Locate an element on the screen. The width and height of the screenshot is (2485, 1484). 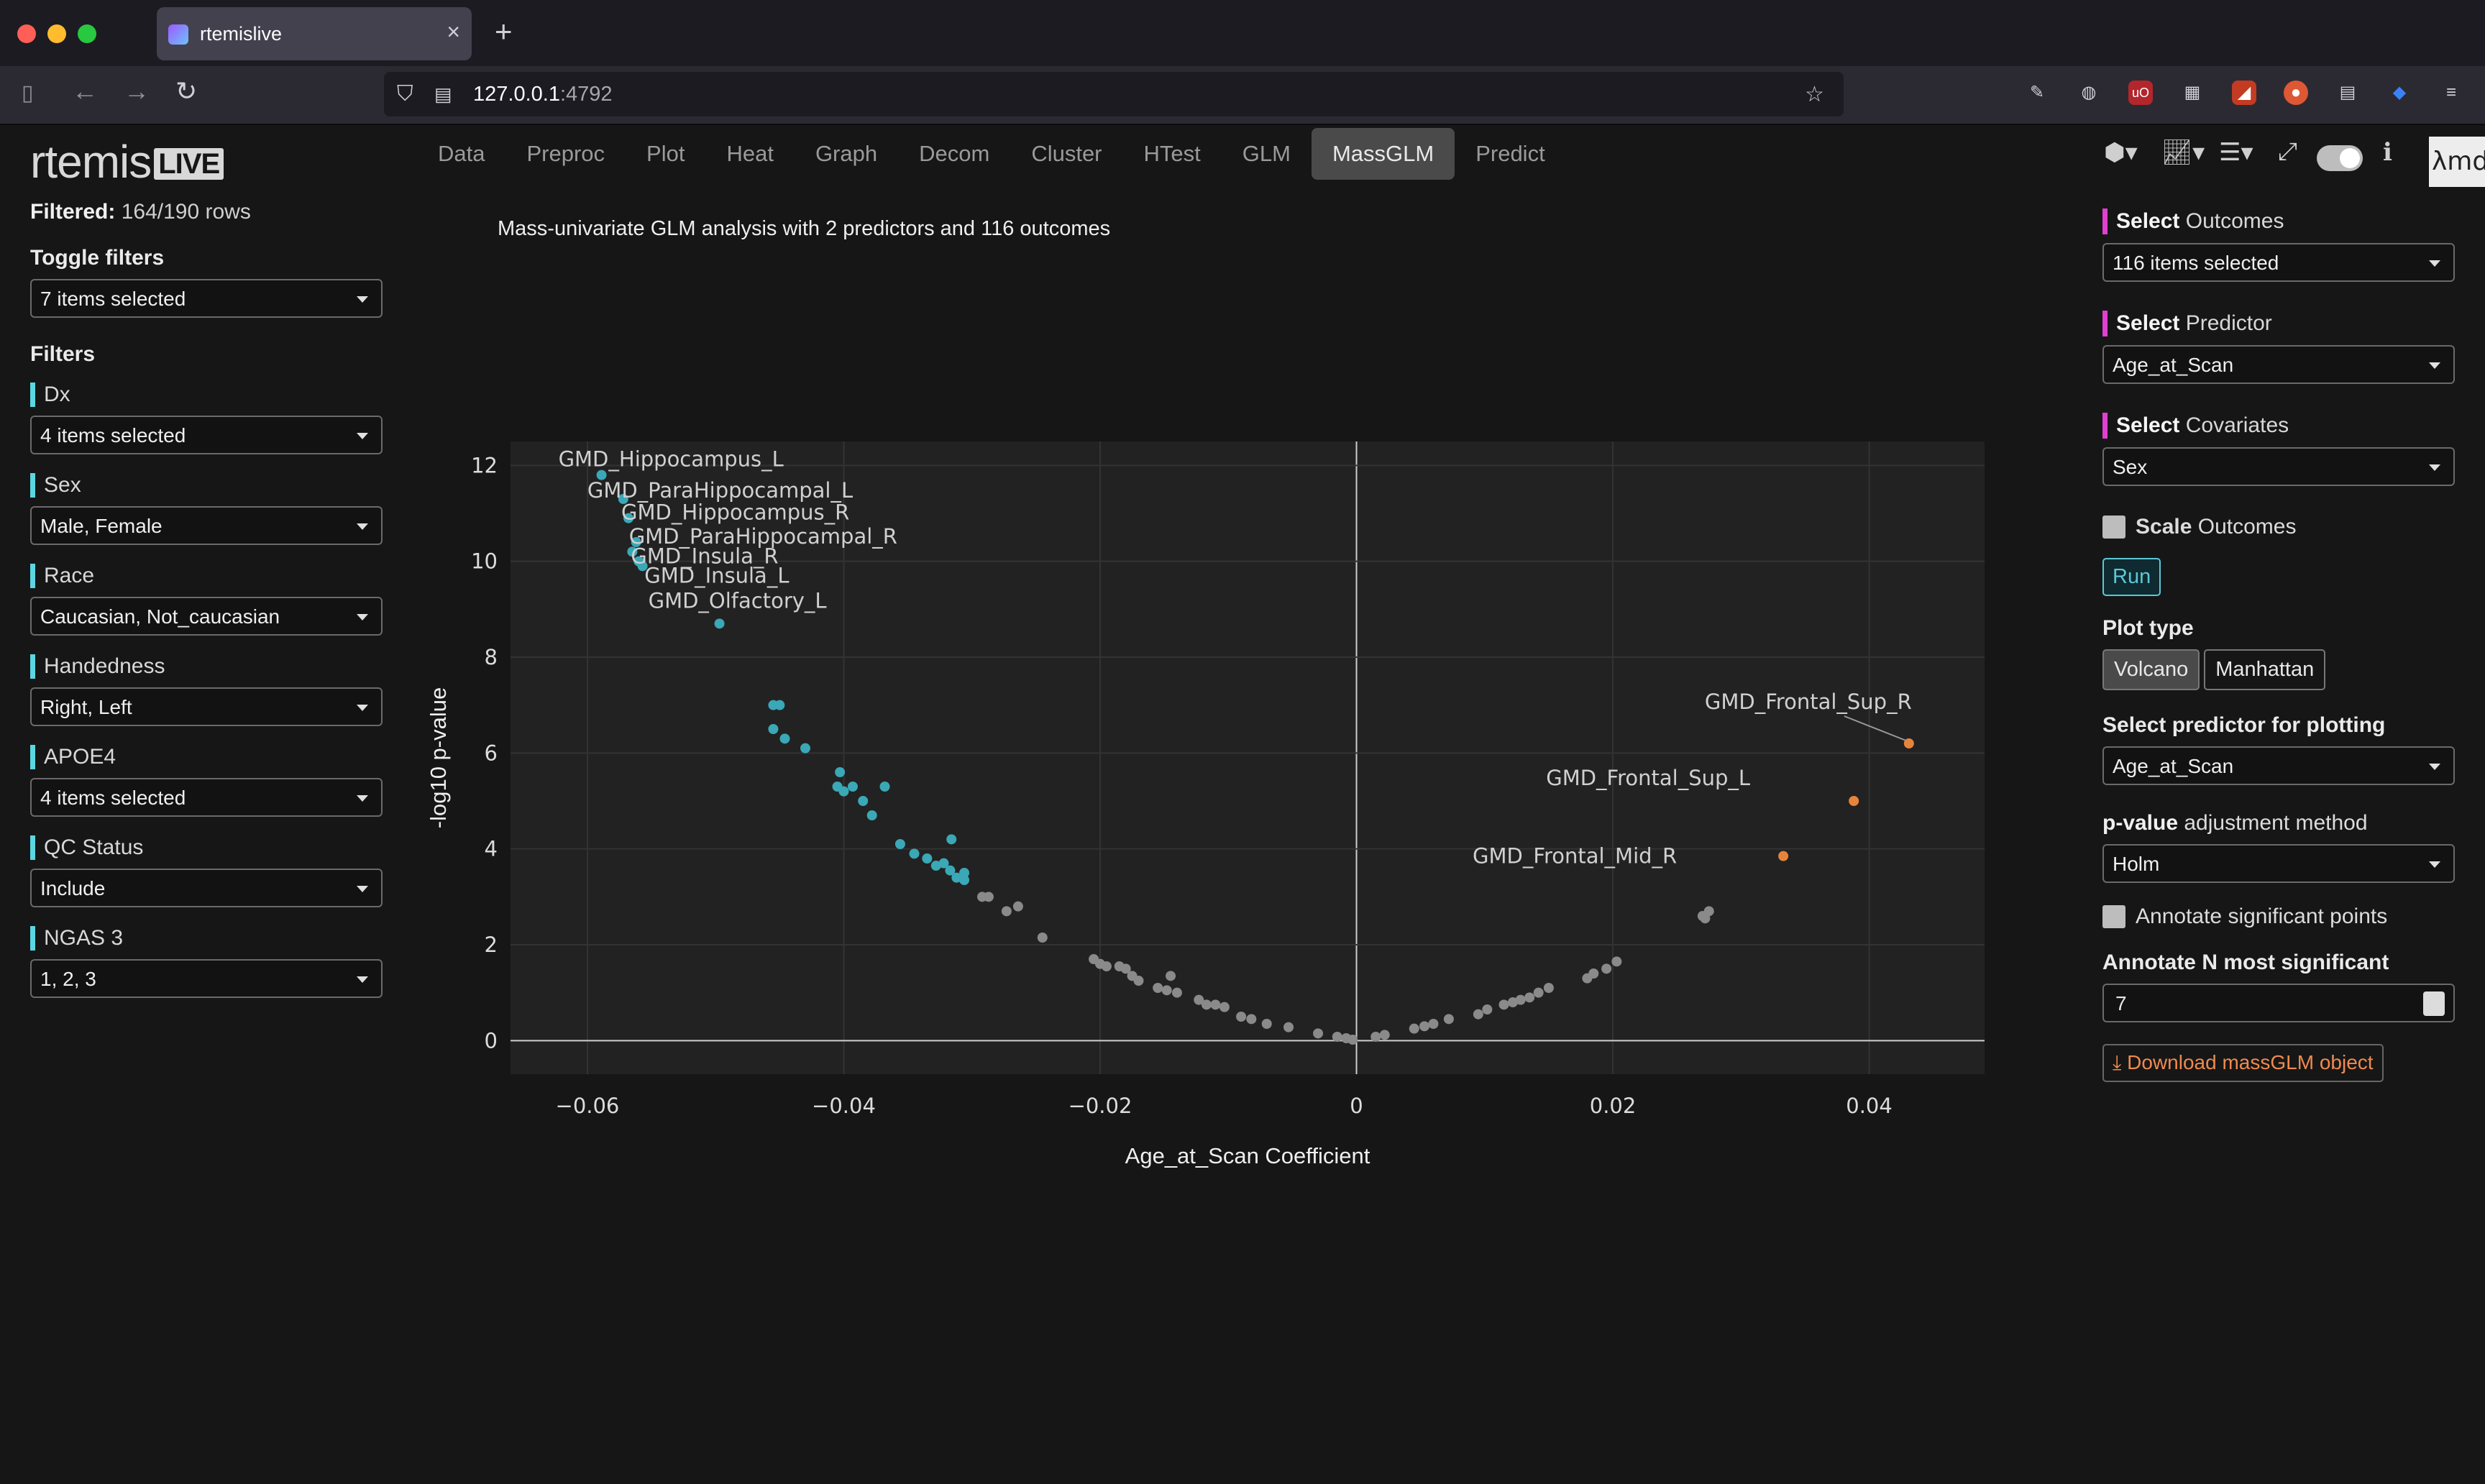
filter-select: 1, 2, 3 is located at coordinates (206, 978).